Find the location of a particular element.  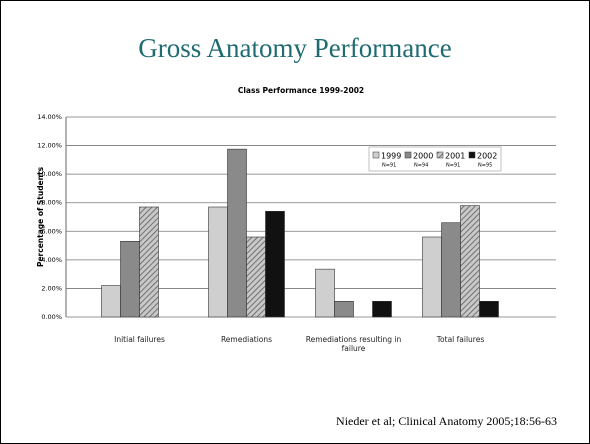

x-tick-label: Initial failures is located at coordinates (139, 339).